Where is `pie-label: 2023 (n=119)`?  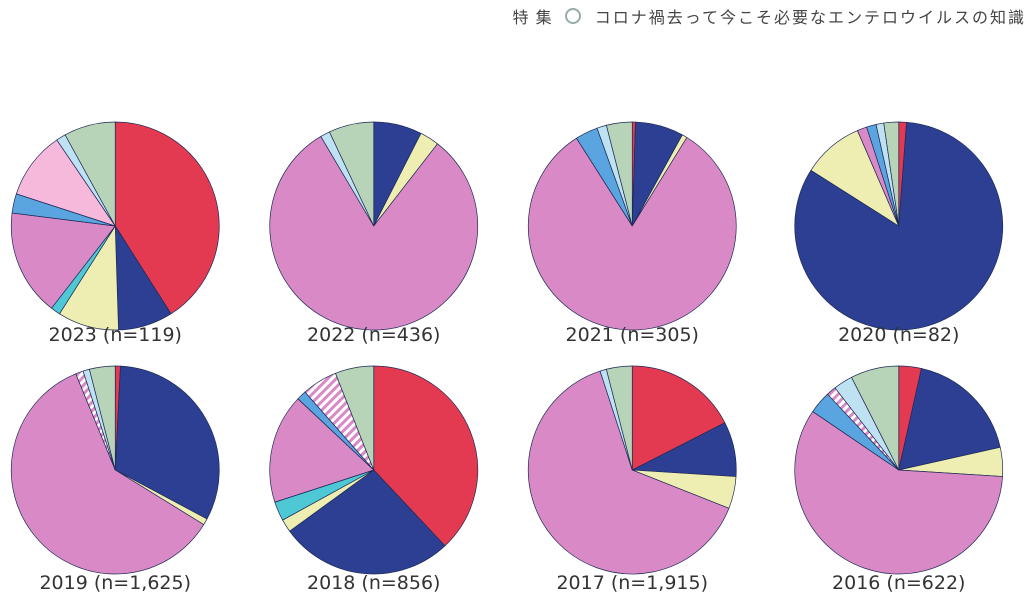 pie-label: 2023 (n=119) is located at coordinates (115, 335).